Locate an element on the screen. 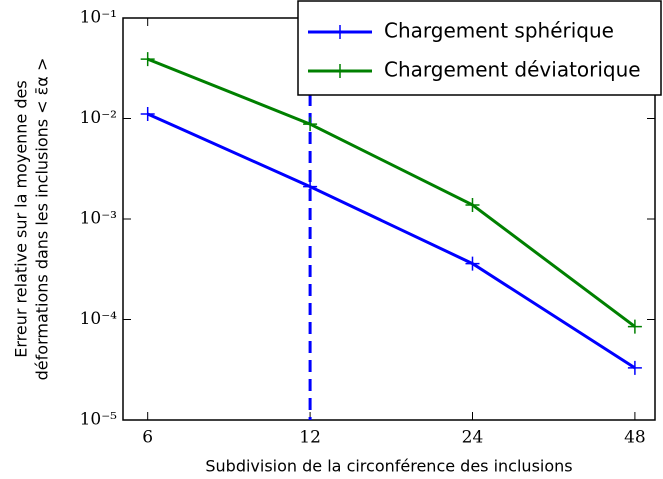 This screenshot has height=479, width=663. x-tick-label: 48 is located at coordinates (635, 438).